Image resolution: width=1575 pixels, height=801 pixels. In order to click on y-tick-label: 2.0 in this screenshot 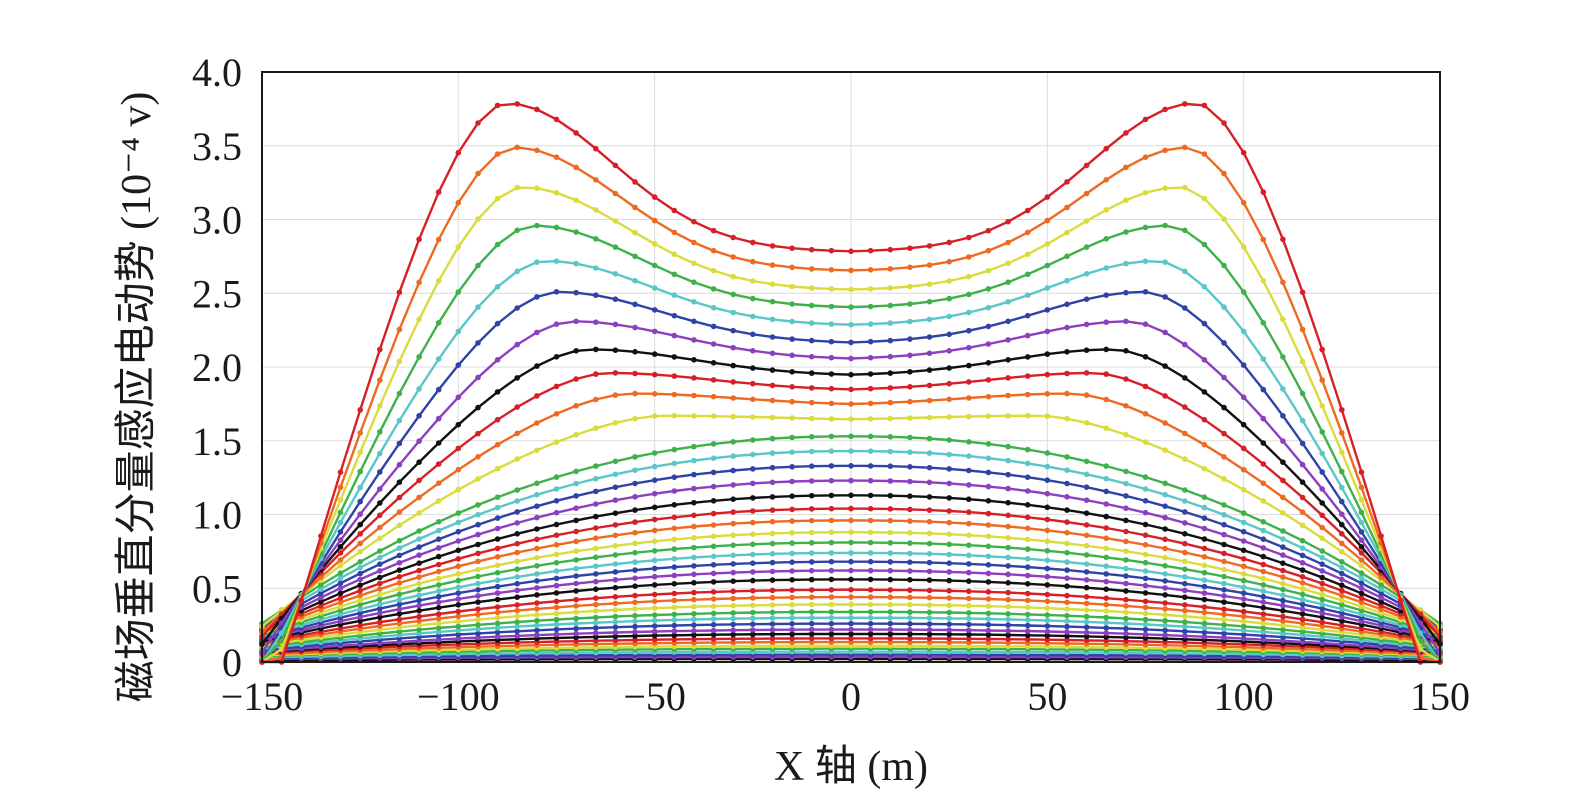, I will do `click(217, 367)`.